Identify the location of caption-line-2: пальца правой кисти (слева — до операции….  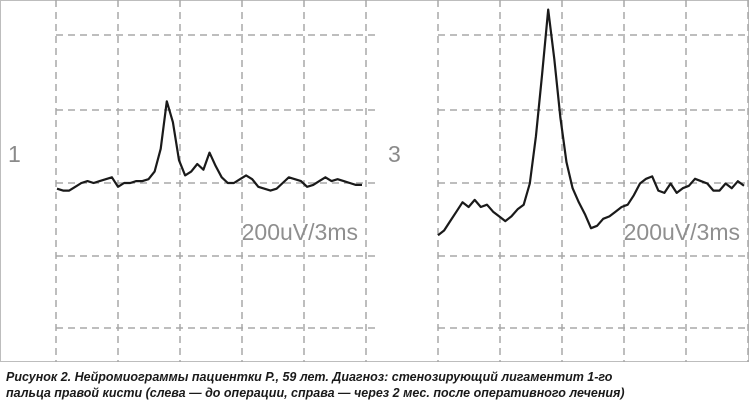
(315, 393).